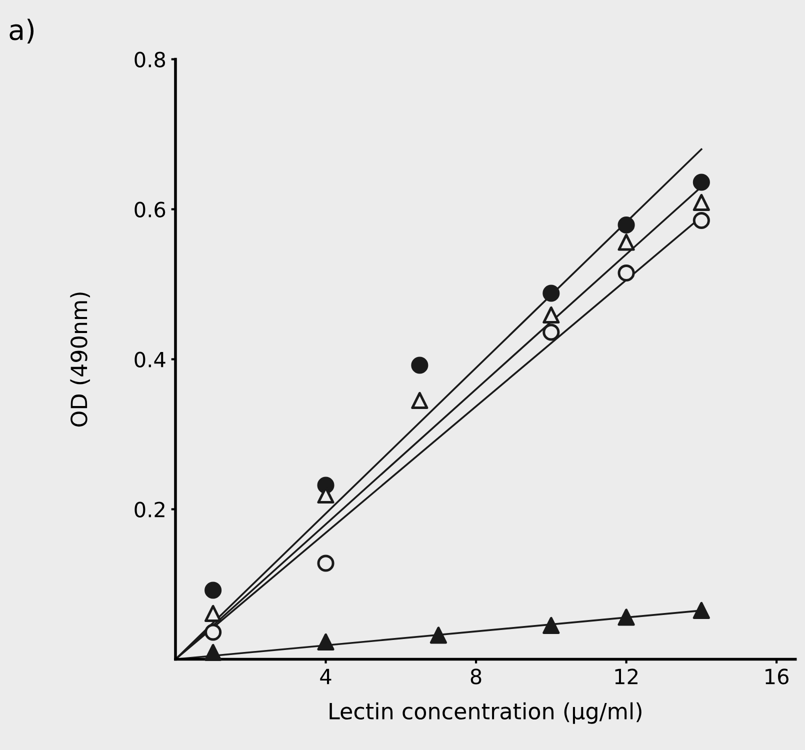 This screenshot has height=750, width=805. What do you see at coordinates (476, 676) in the screenshot?
I see `x-tick-label: 8` at bounding box center [476, 676].